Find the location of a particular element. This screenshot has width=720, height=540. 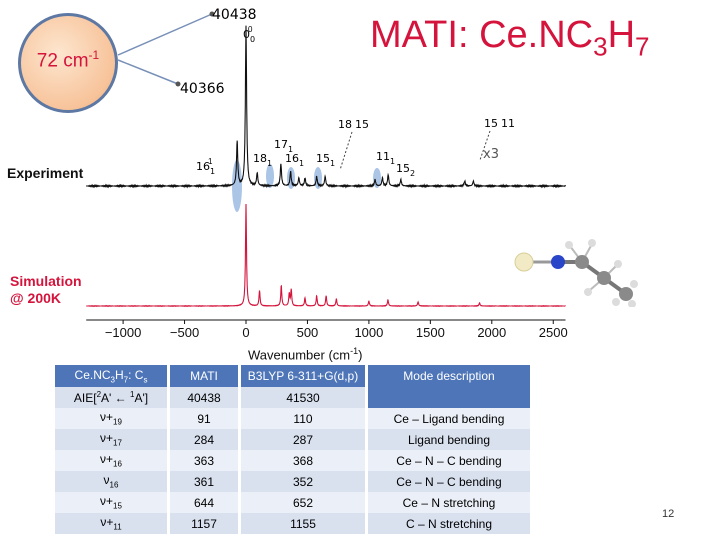

mati-value: 363 is located at coordinates (204, 460).